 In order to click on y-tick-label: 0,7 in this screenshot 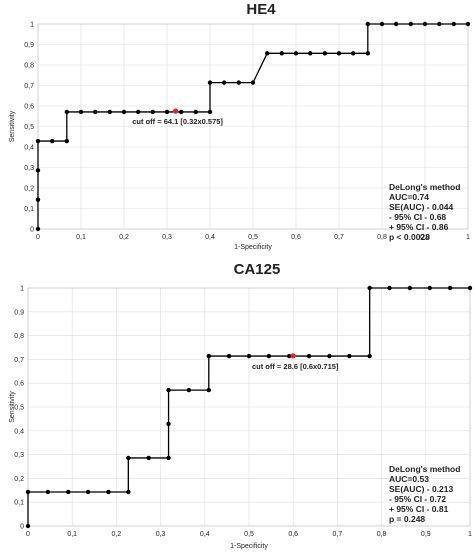, I will do `click(19, 360)`.